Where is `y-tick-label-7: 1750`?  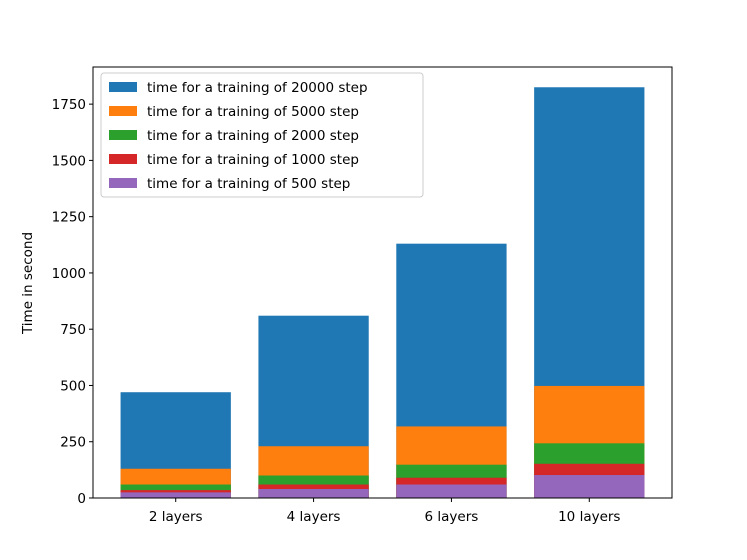
y-tick-label-7: 1750 is located at coordinates (69, 105).